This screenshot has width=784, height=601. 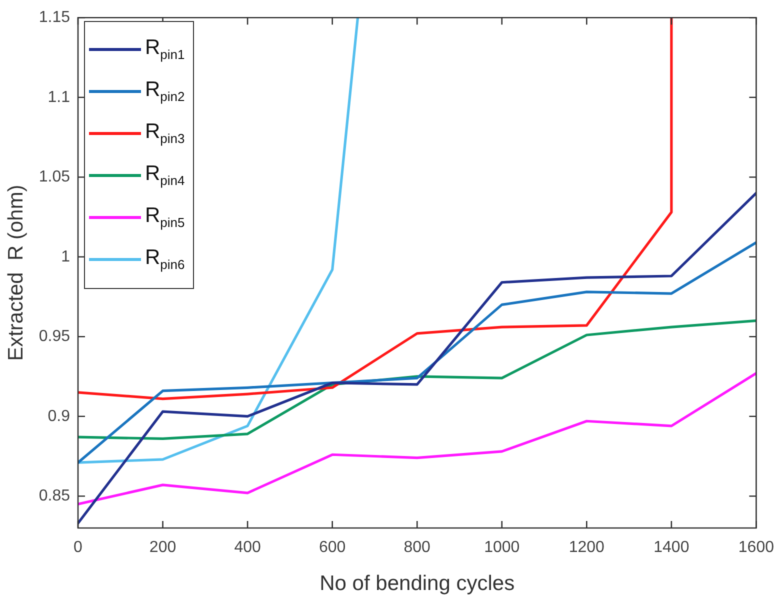 What do you see at coordinates (417, 547) in the screenshot?
I see `x-tick-label: 800` at bounding box center [417, 547].